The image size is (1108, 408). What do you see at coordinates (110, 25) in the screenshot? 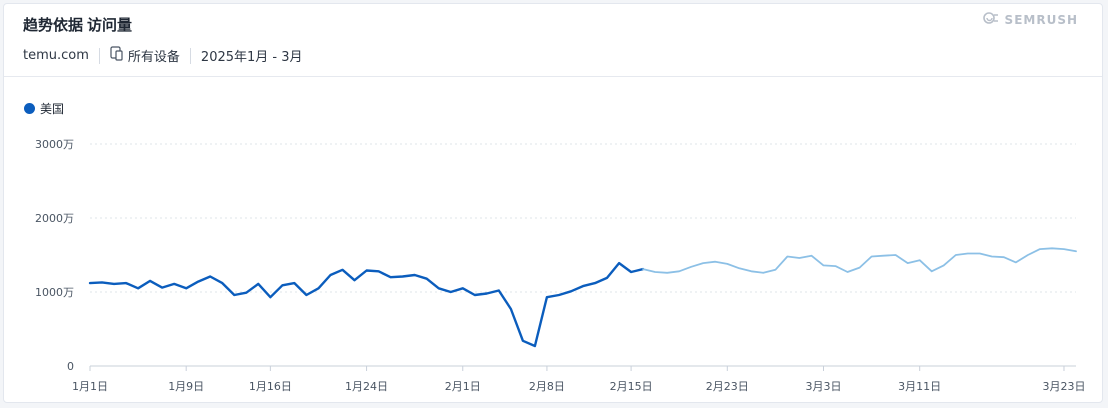
I see `title-sub: 访问量` at bounding box center [110, 25].